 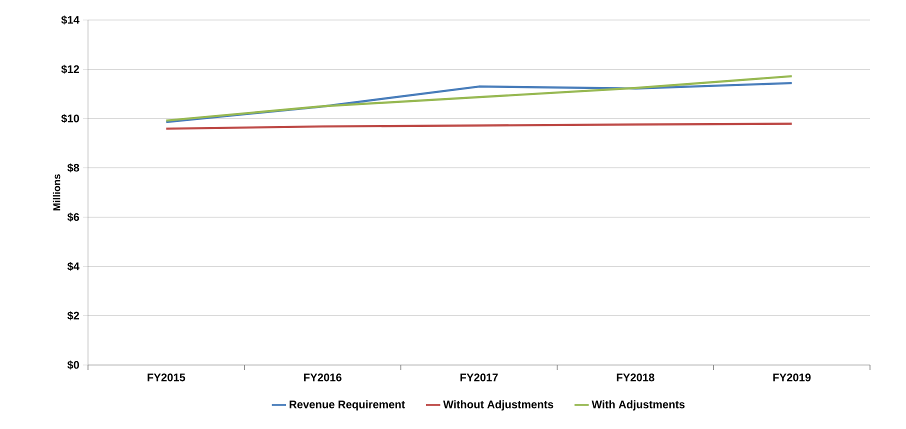 What do you see at coordinates (479, 378) in the screenshot?
I see `x-tick-label: FY2017` at bounding box center [479, 378].